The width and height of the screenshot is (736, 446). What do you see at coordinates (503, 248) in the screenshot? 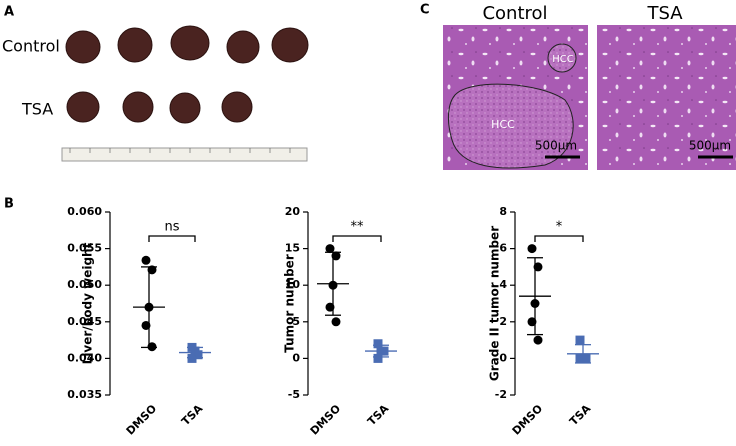
I see `y-tick-label: 6` at bounding box center [503, 248].